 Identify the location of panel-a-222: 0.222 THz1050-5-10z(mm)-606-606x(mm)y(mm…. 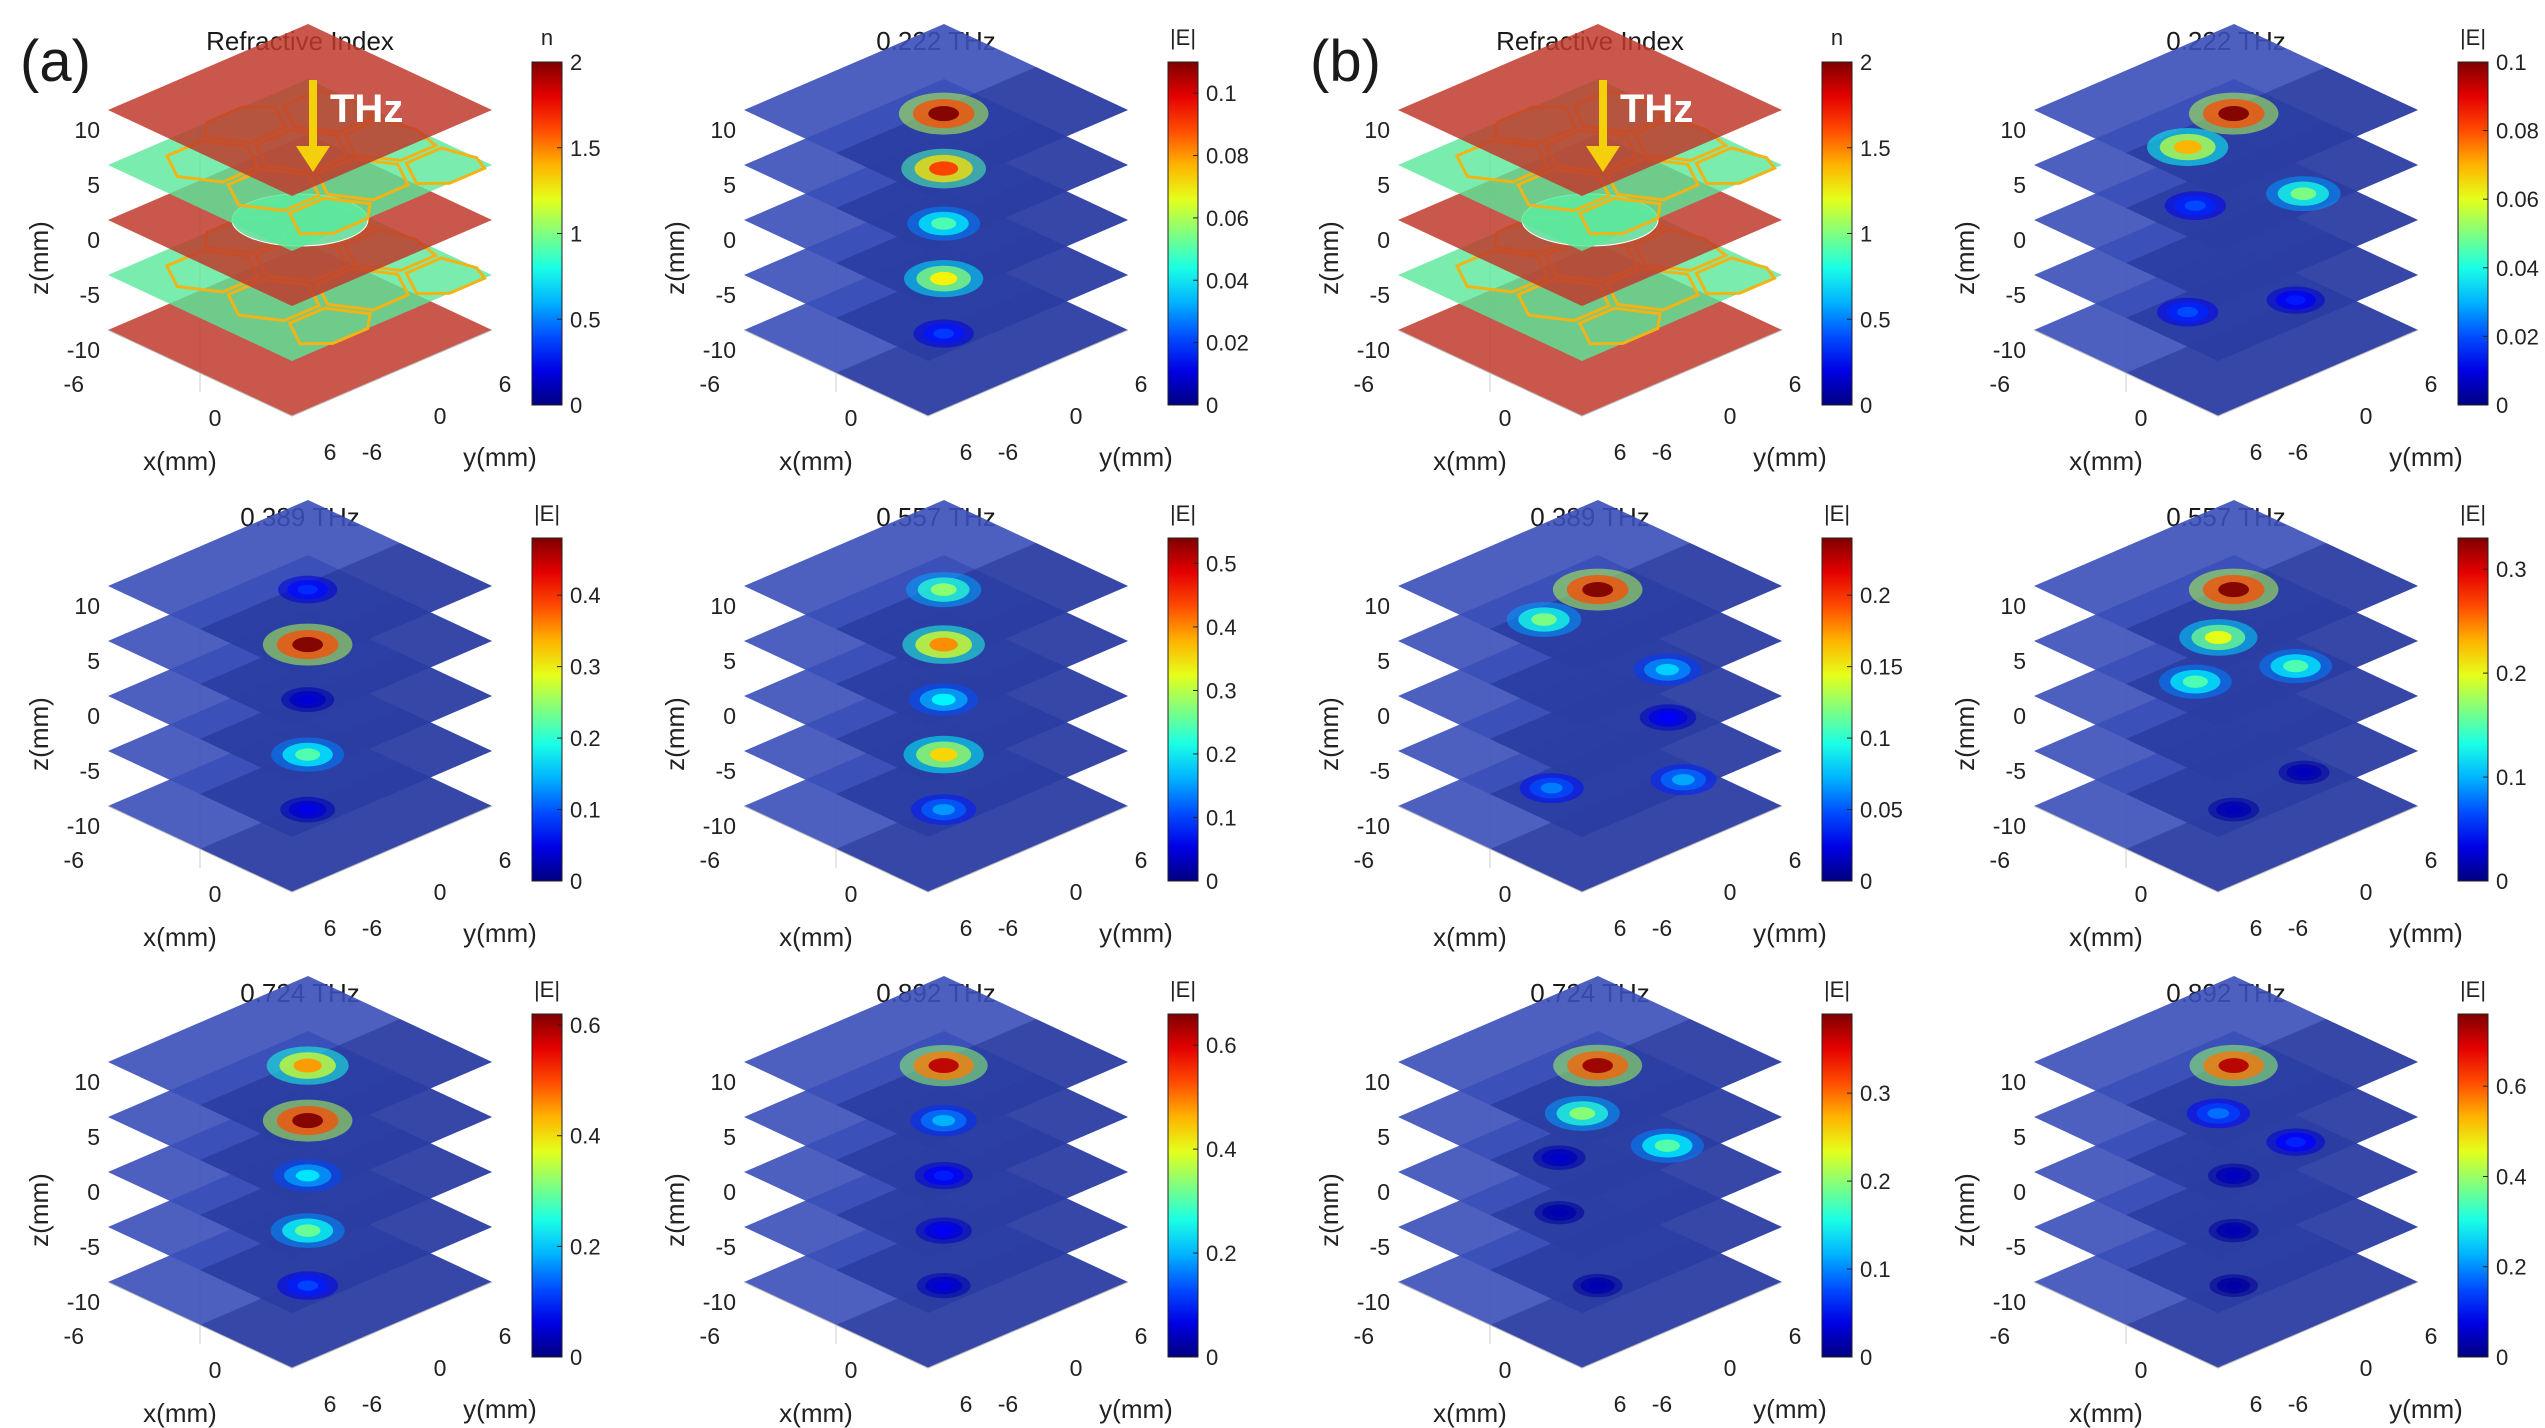
(954, 238).